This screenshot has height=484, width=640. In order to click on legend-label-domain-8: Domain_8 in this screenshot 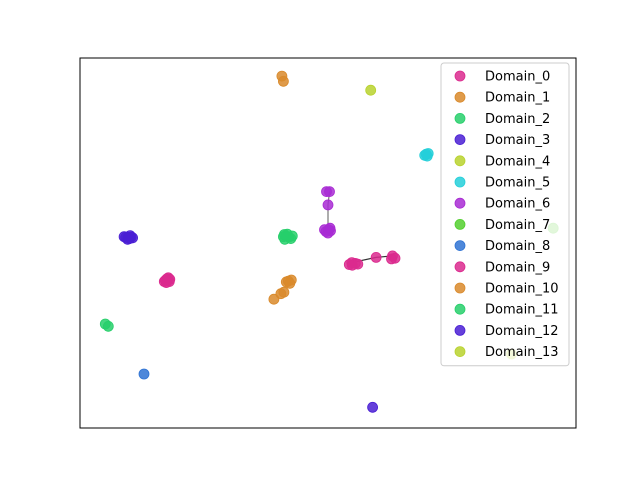, I will do `click(517, 246)`.